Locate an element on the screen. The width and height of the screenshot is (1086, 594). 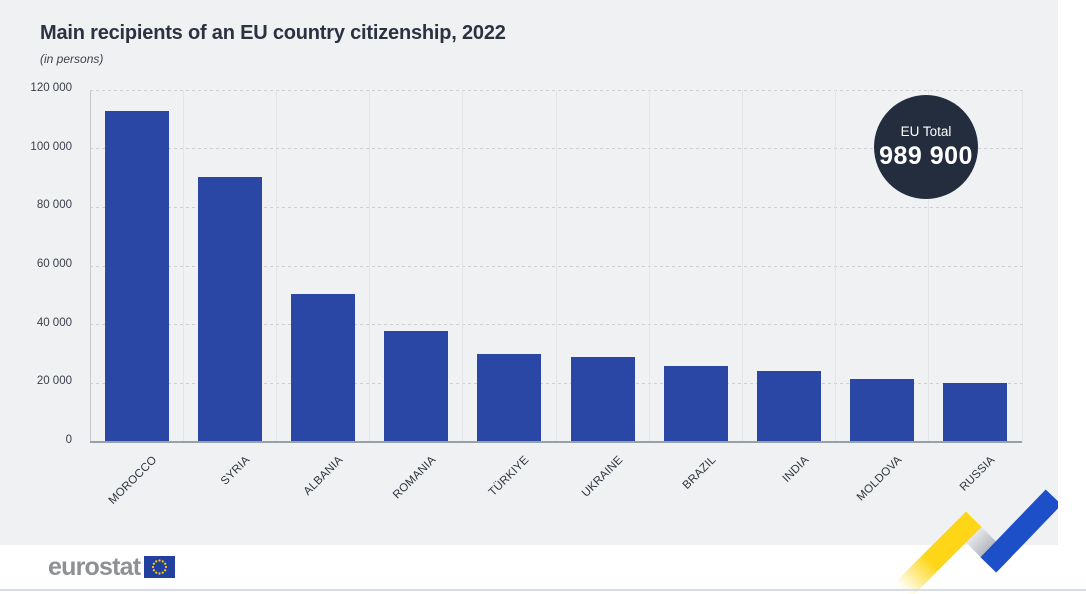
y-tick-label-100000: 100 000 is located at coordinates (51, 146).